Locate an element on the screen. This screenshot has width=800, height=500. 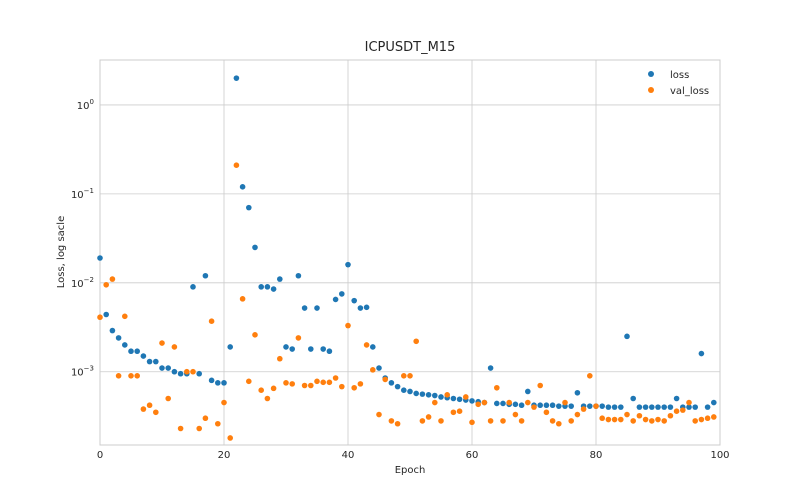
legend: loss val_loss is located at coordinates (678, 83).